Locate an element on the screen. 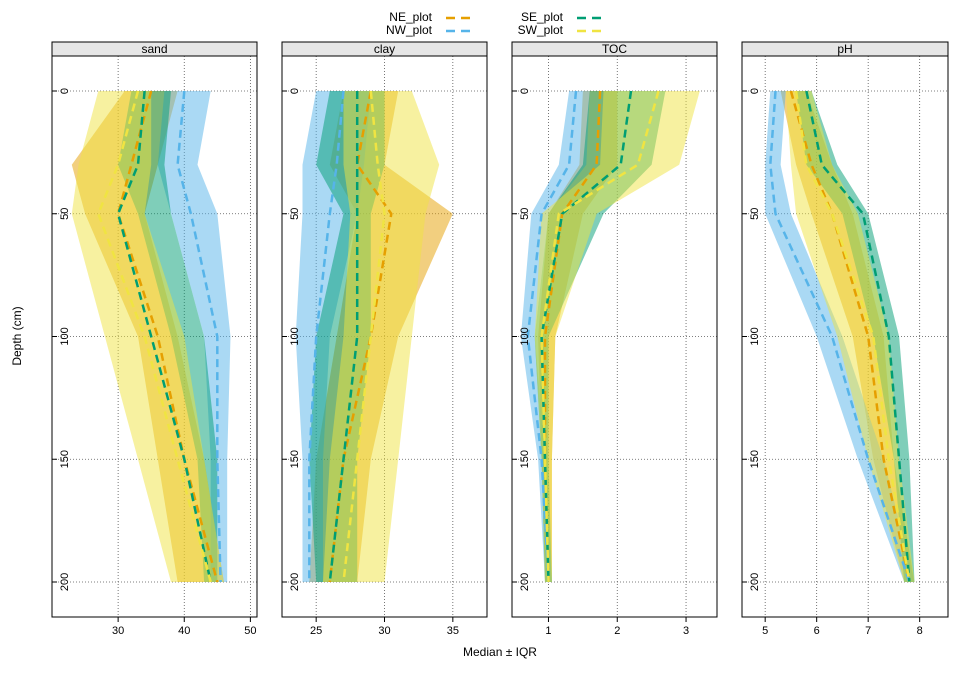  panel-title-clay: clay is located at coordinates (384, 49).